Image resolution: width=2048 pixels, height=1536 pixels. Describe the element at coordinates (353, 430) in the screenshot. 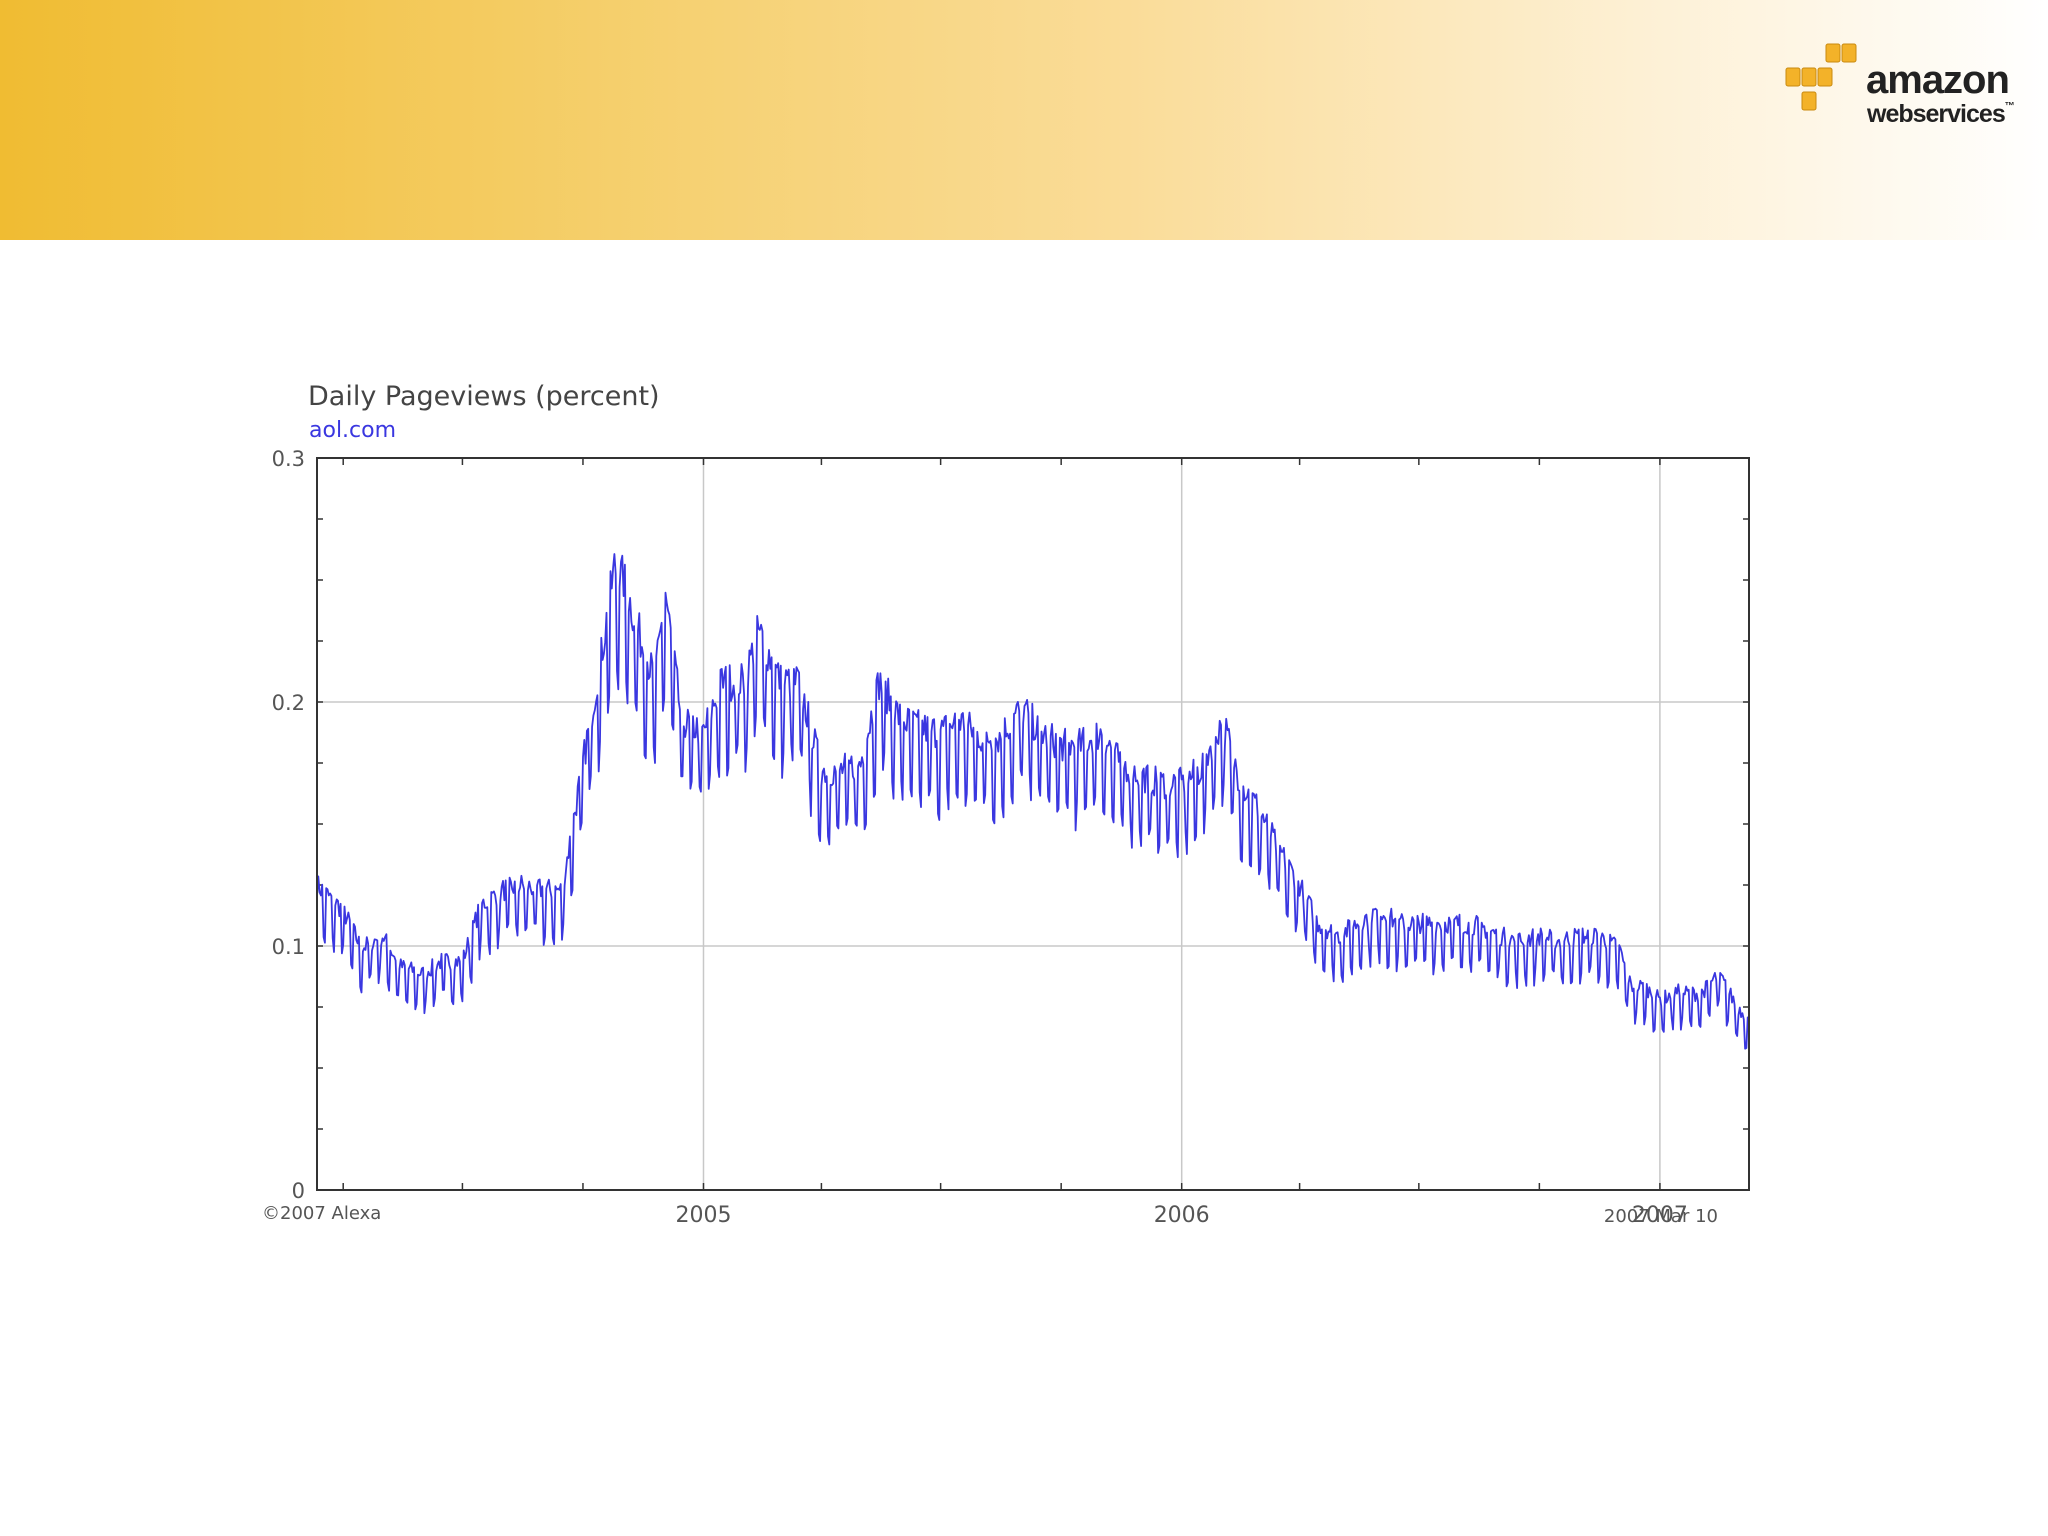

I see `chart-subtitle-link: aol.com` at that location.